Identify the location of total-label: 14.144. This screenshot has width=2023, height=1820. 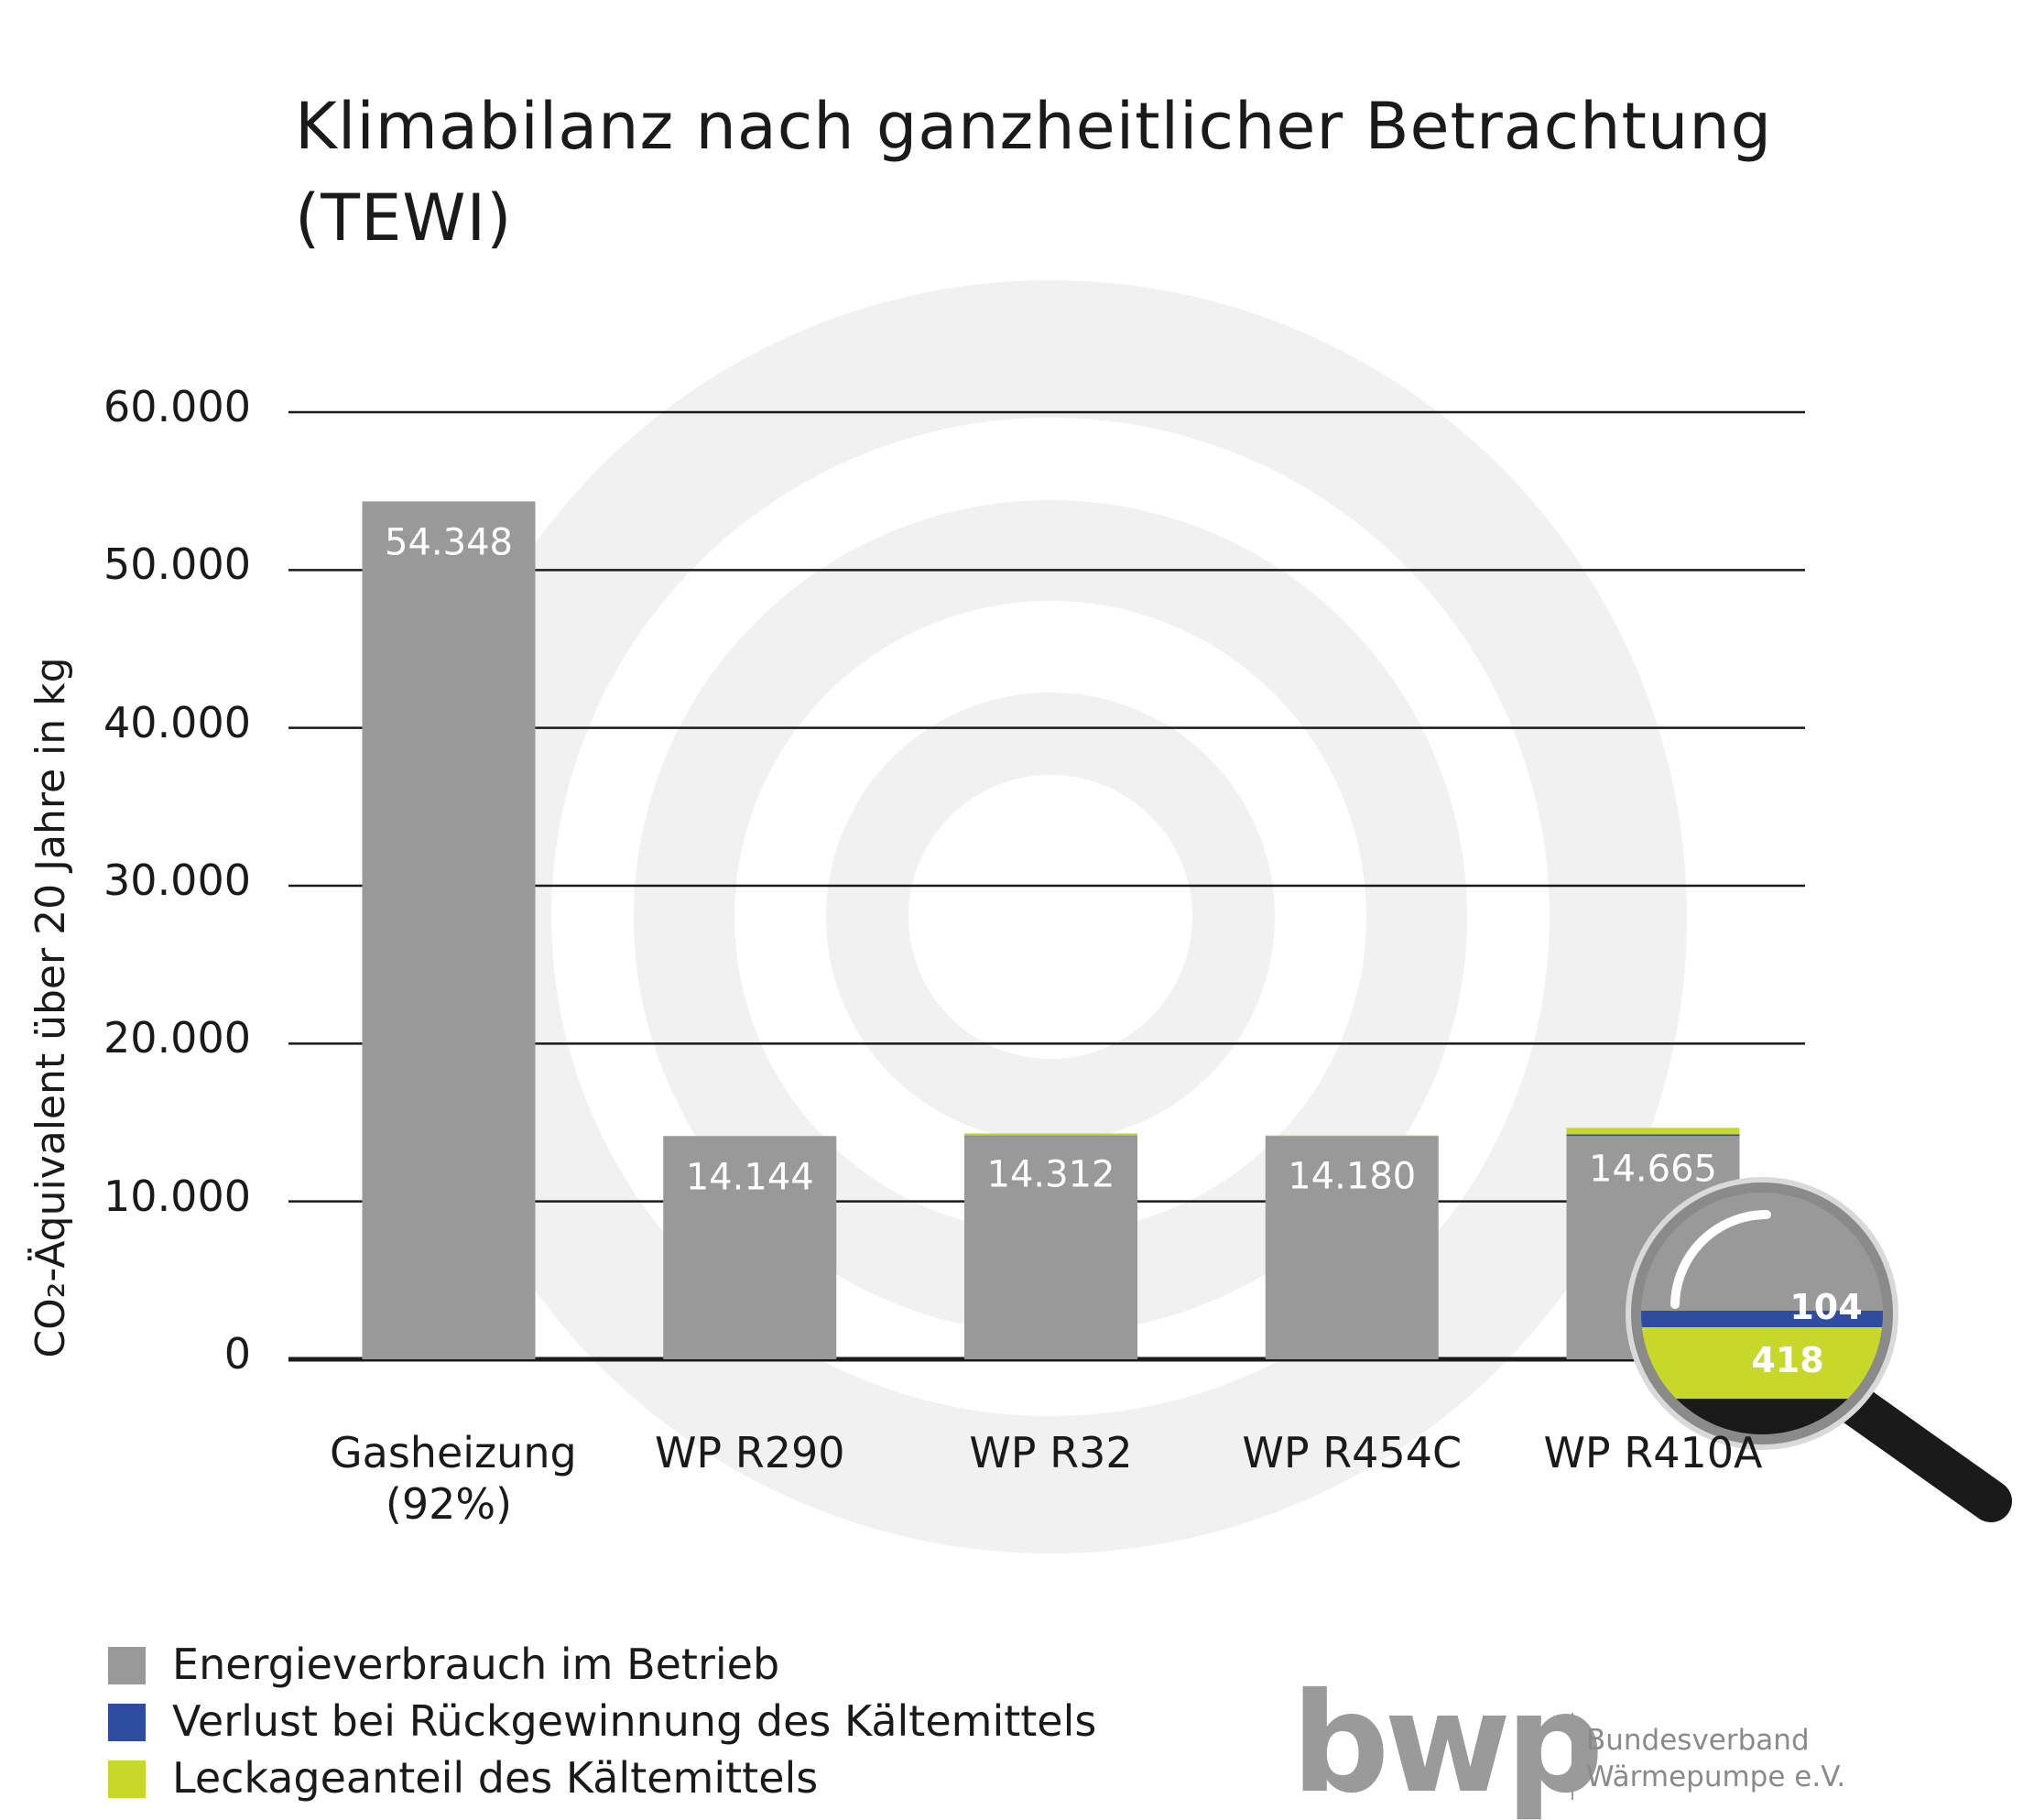
(750, 1177).